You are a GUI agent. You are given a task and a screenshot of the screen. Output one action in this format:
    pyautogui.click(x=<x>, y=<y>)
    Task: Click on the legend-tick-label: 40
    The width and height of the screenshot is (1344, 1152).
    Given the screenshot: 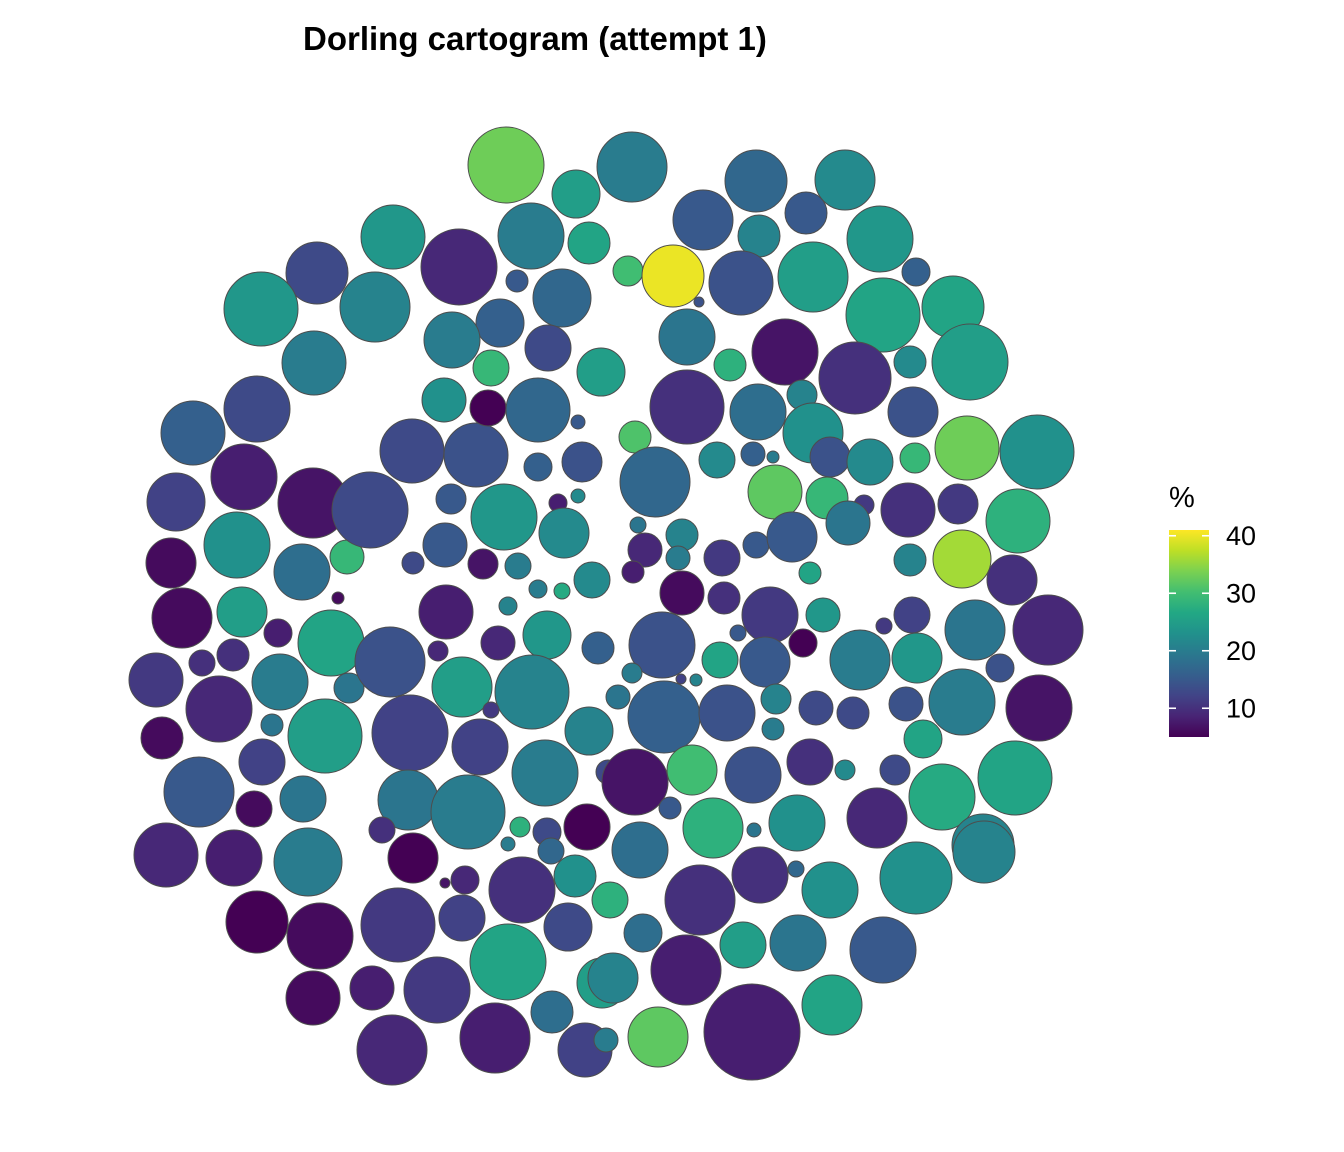 What is the action you would take?
    pyautogui.click(x=1241, y=536)
    